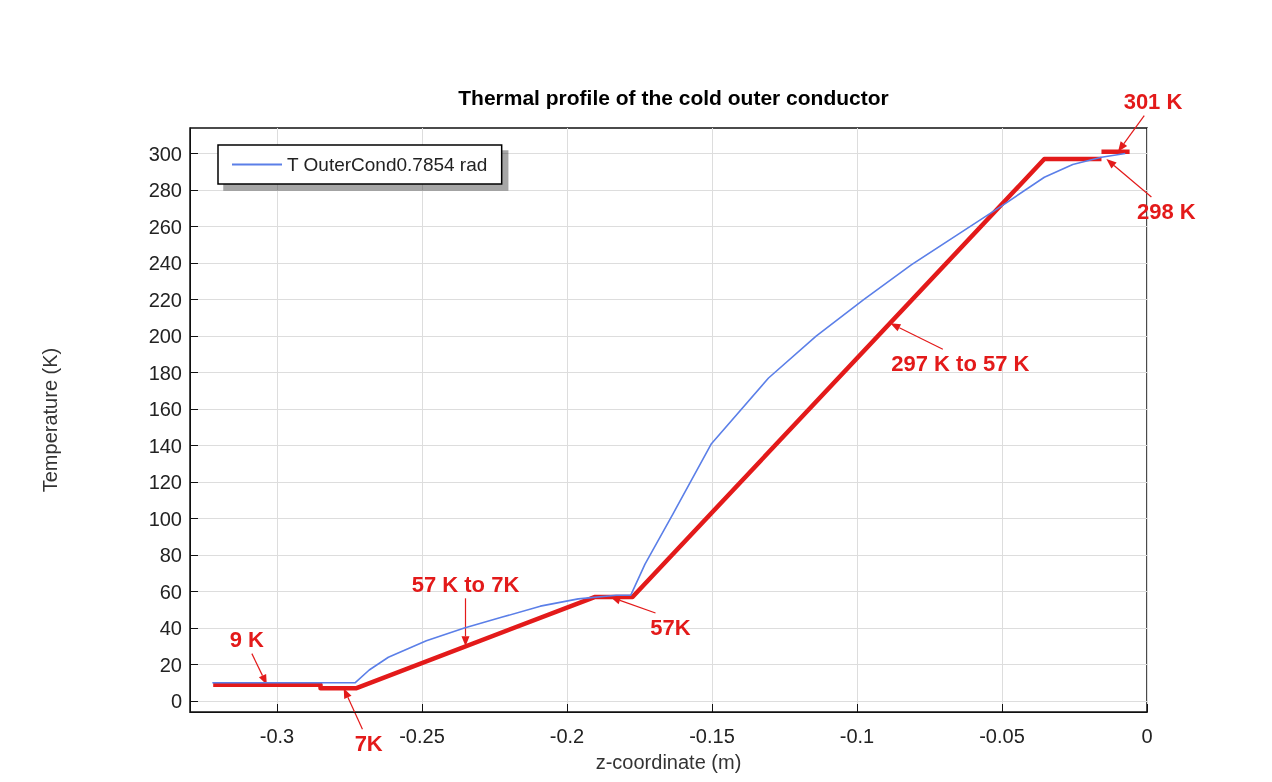  I want to click on y-tick-label: 280, so click(165, 190).